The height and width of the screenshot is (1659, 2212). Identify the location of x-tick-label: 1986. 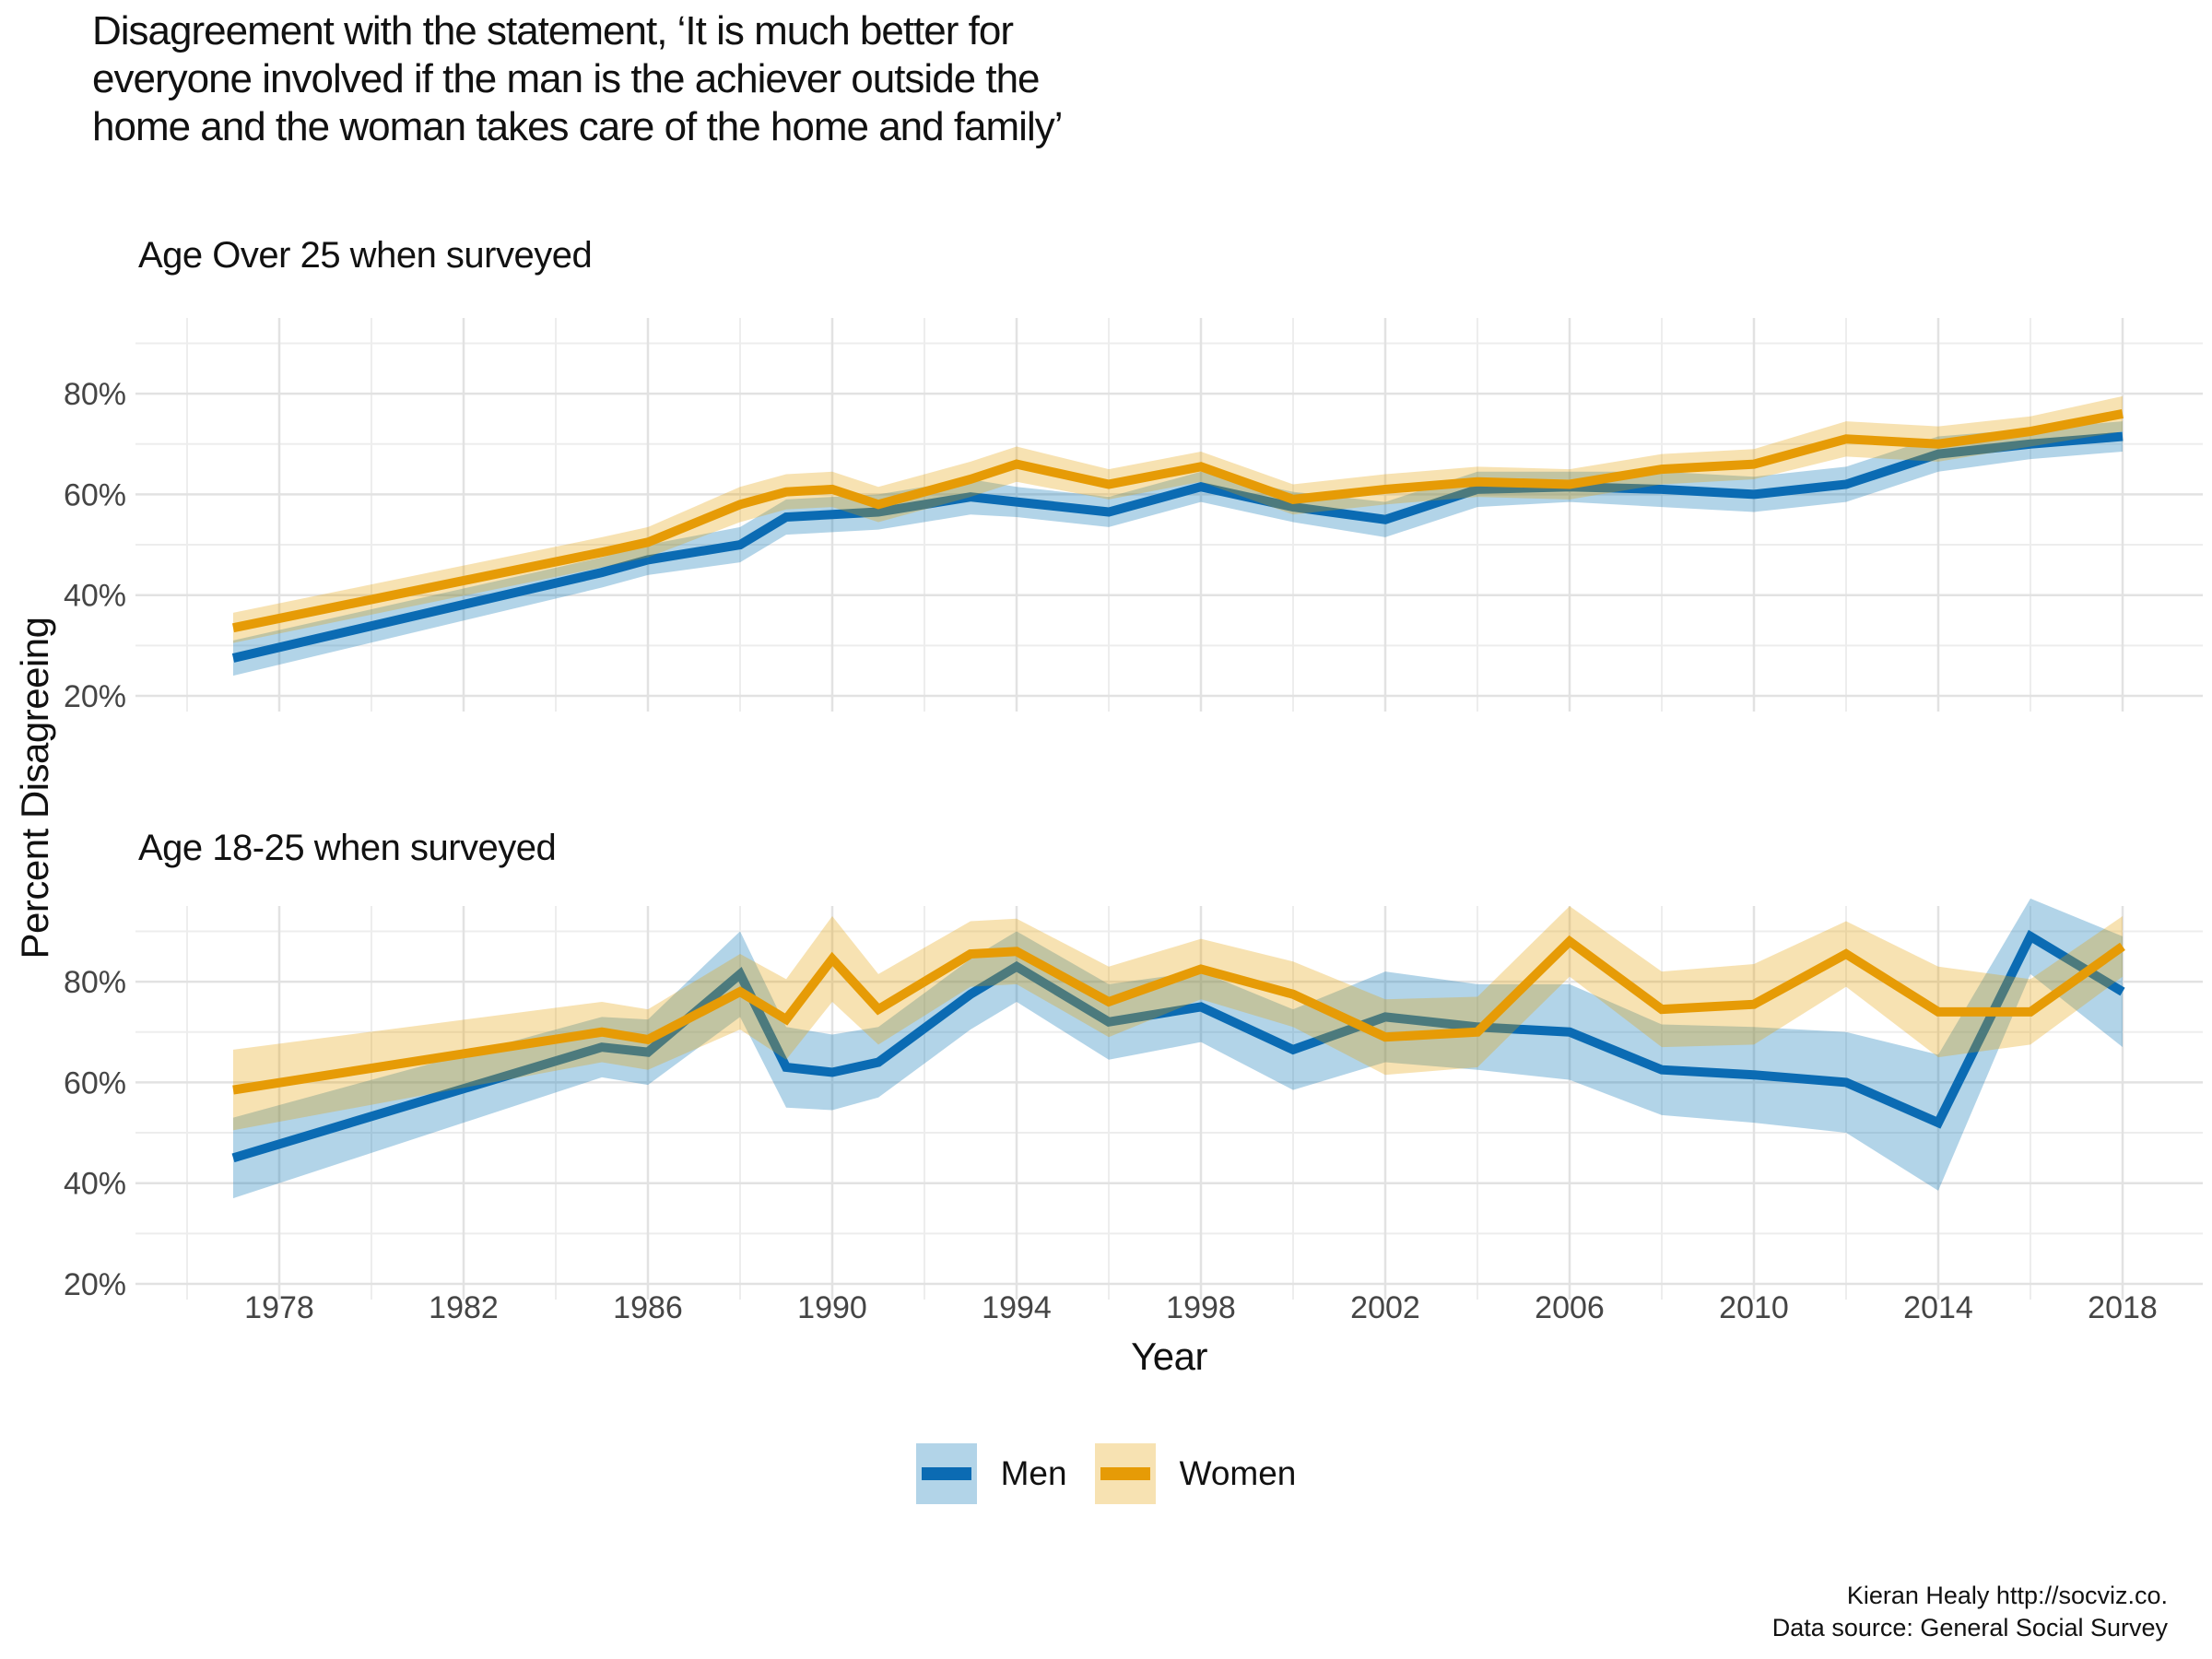
(648, 1307).